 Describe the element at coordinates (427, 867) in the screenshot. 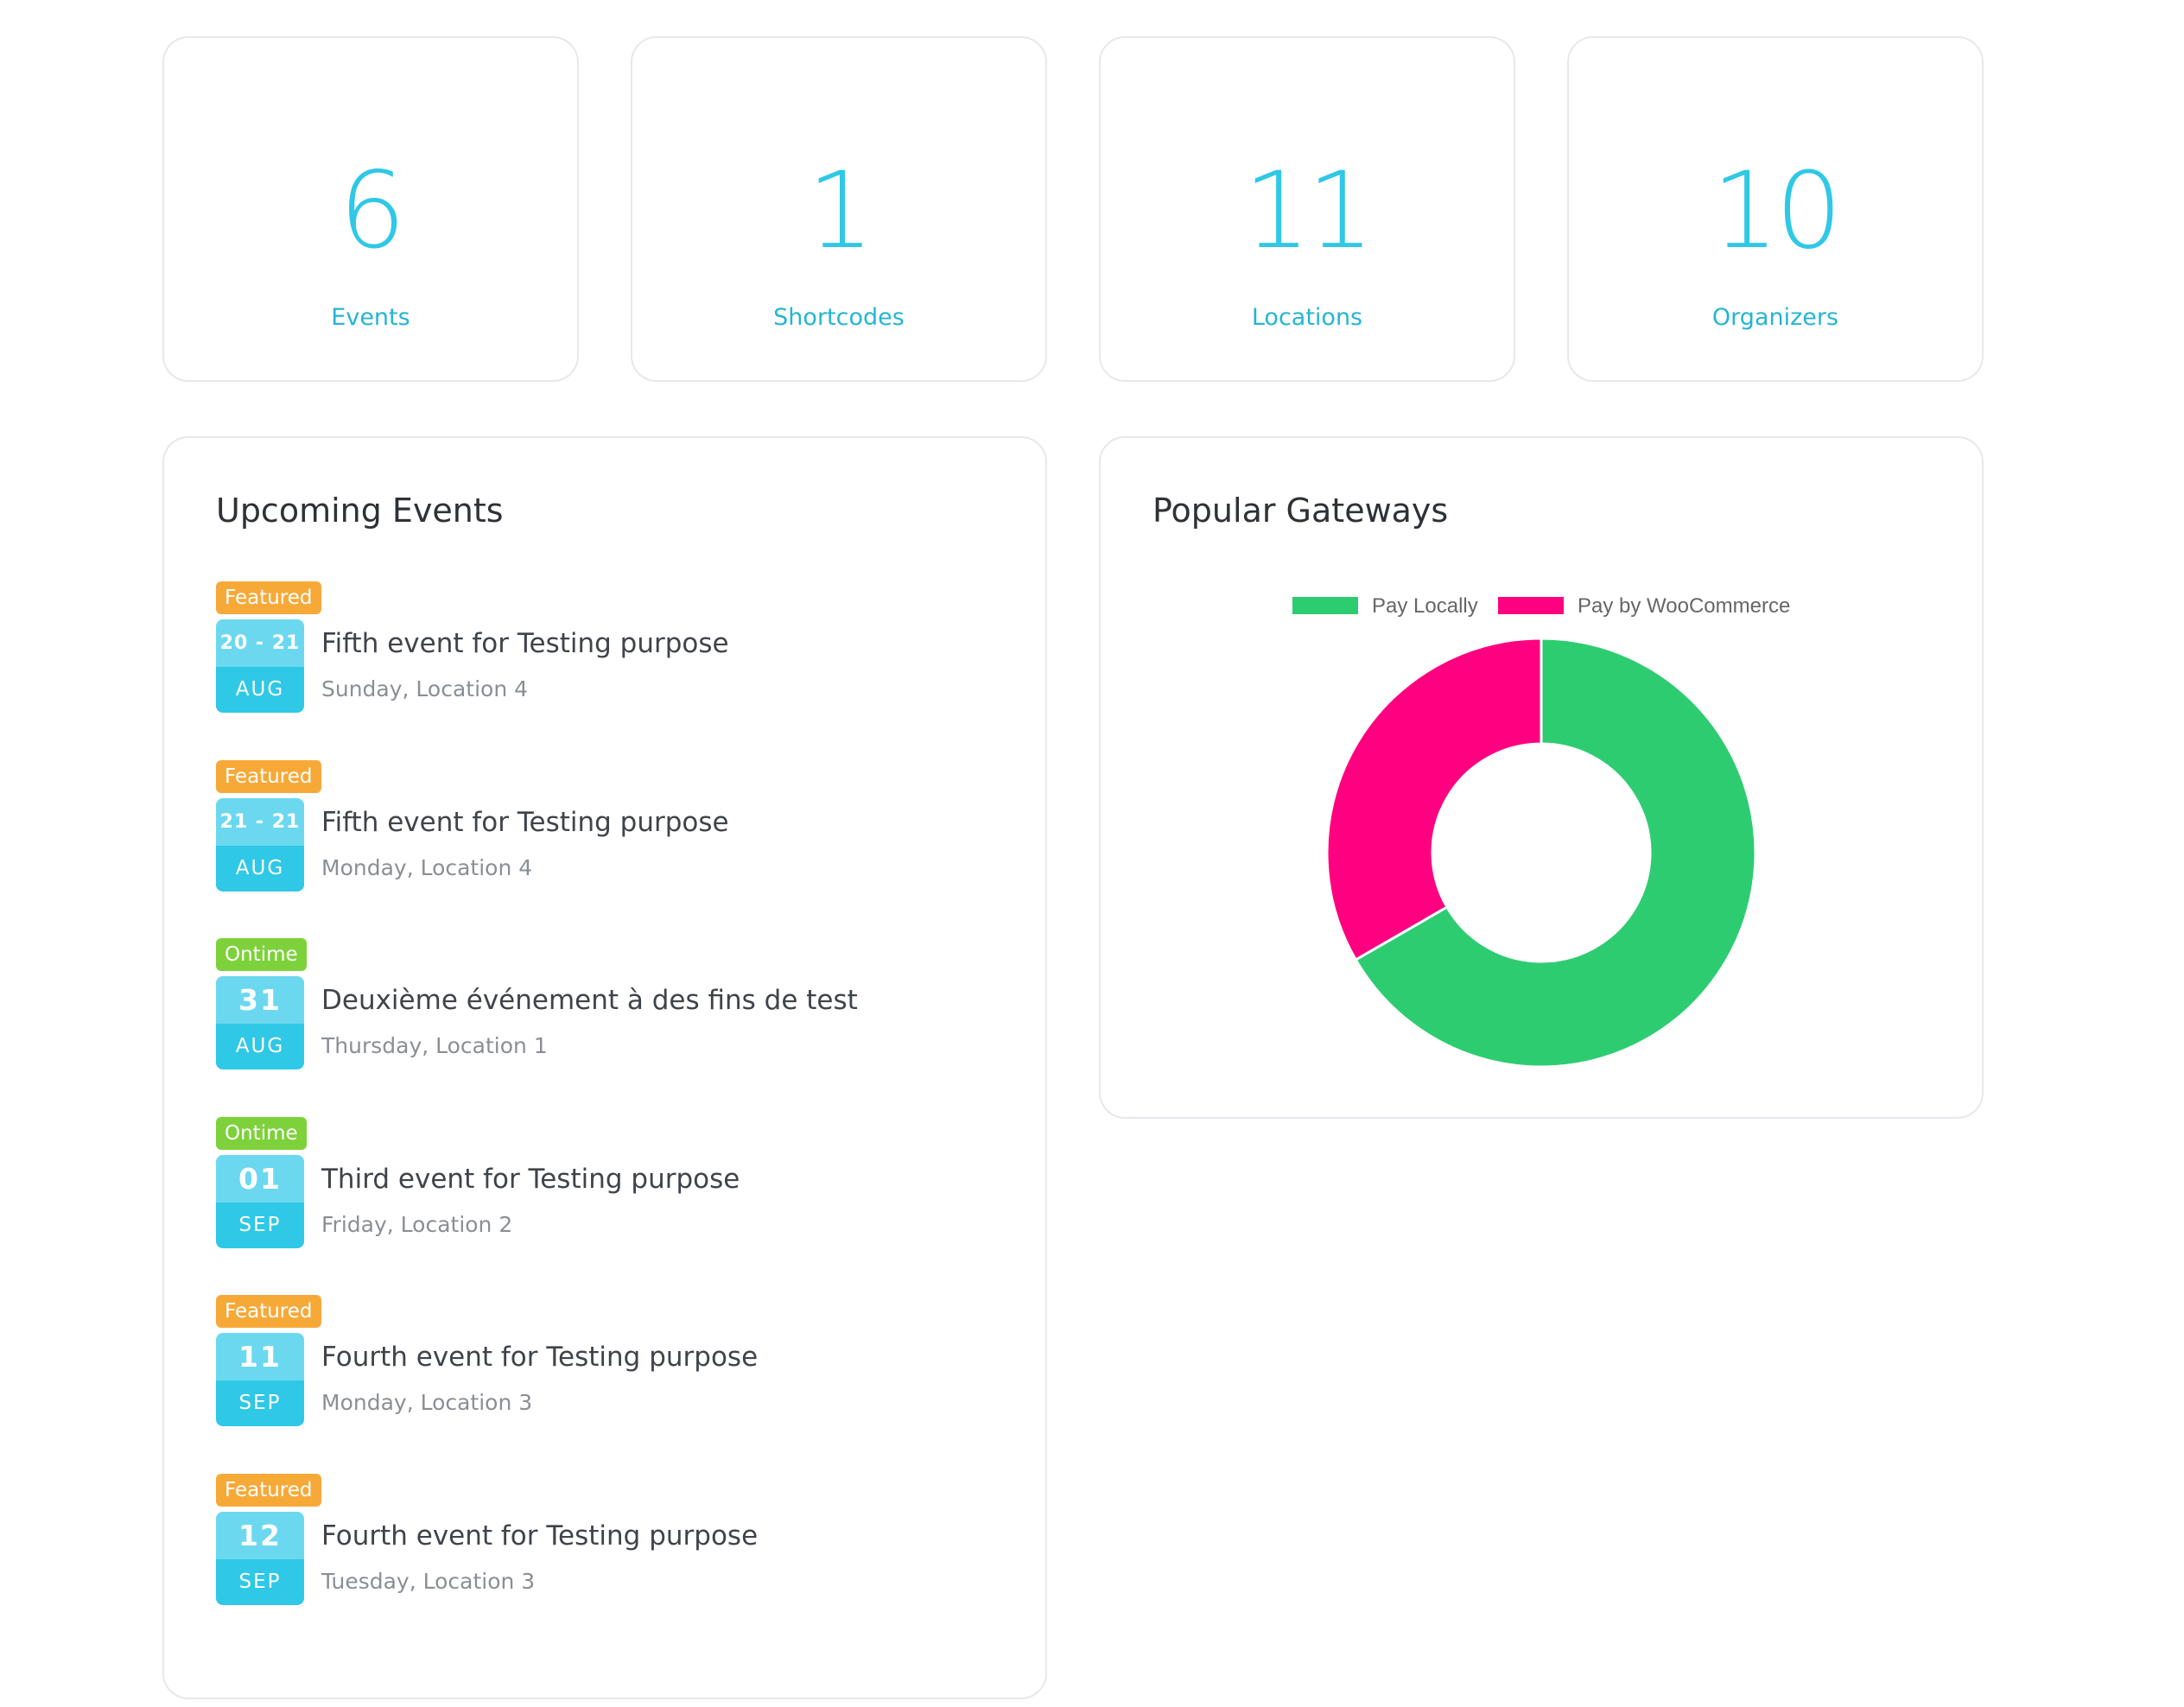

I see `event-day-location: Monday, Location 4` at that location.